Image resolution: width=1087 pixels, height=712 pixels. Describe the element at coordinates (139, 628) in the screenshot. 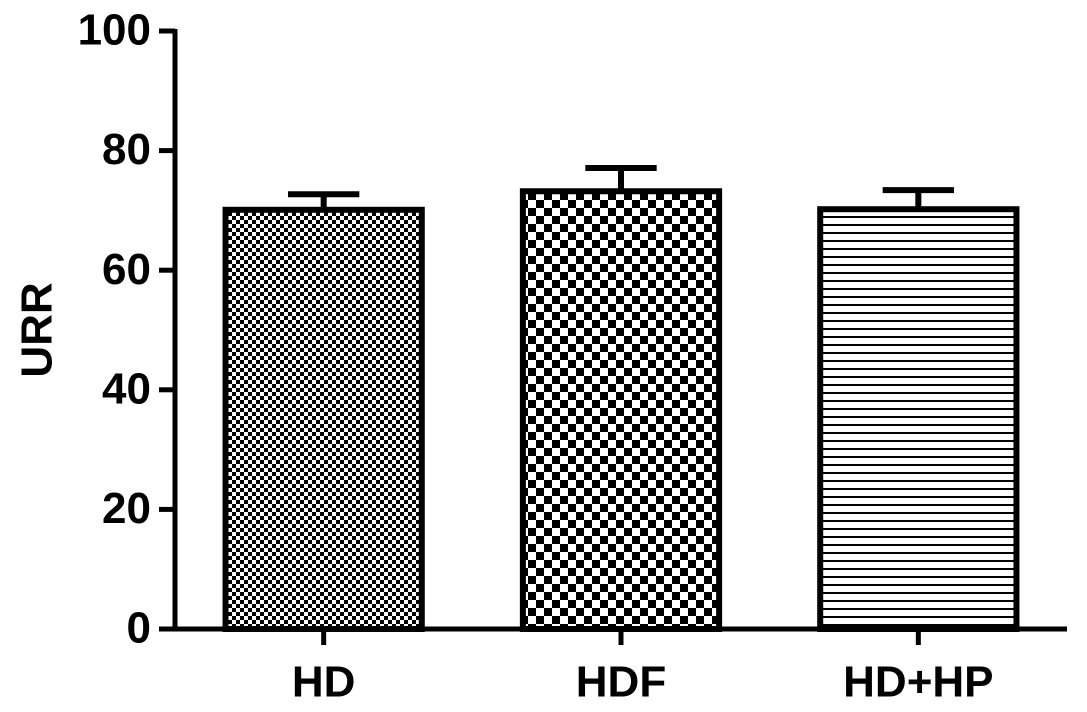

I see `y-tick-label: 0` at that location.